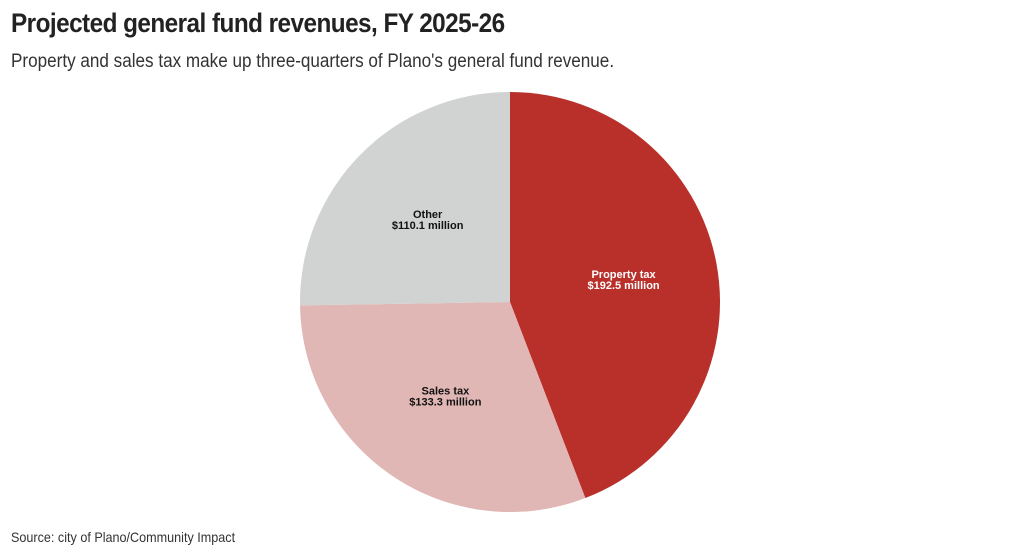 The image size is (1020, 556). Describe the element at coordinates (445, 403) in the screenshot. I see `slice-label-value: $133.3 million` at that location.